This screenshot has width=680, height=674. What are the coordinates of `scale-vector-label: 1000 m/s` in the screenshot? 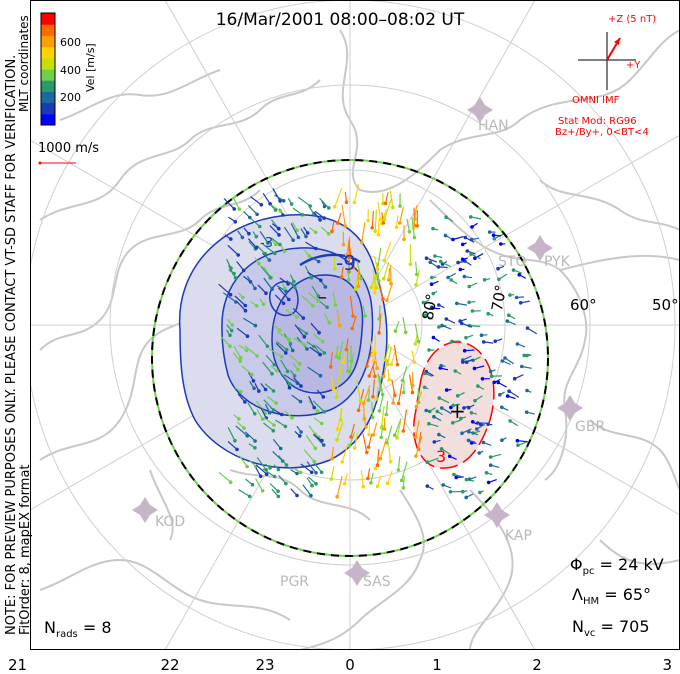 It's located at (68, 148).